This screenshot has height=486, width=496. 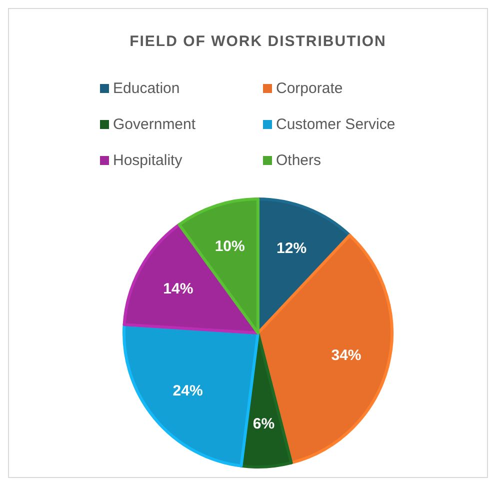 I want to click on data-label: 10%, so click(x=229, y=246).